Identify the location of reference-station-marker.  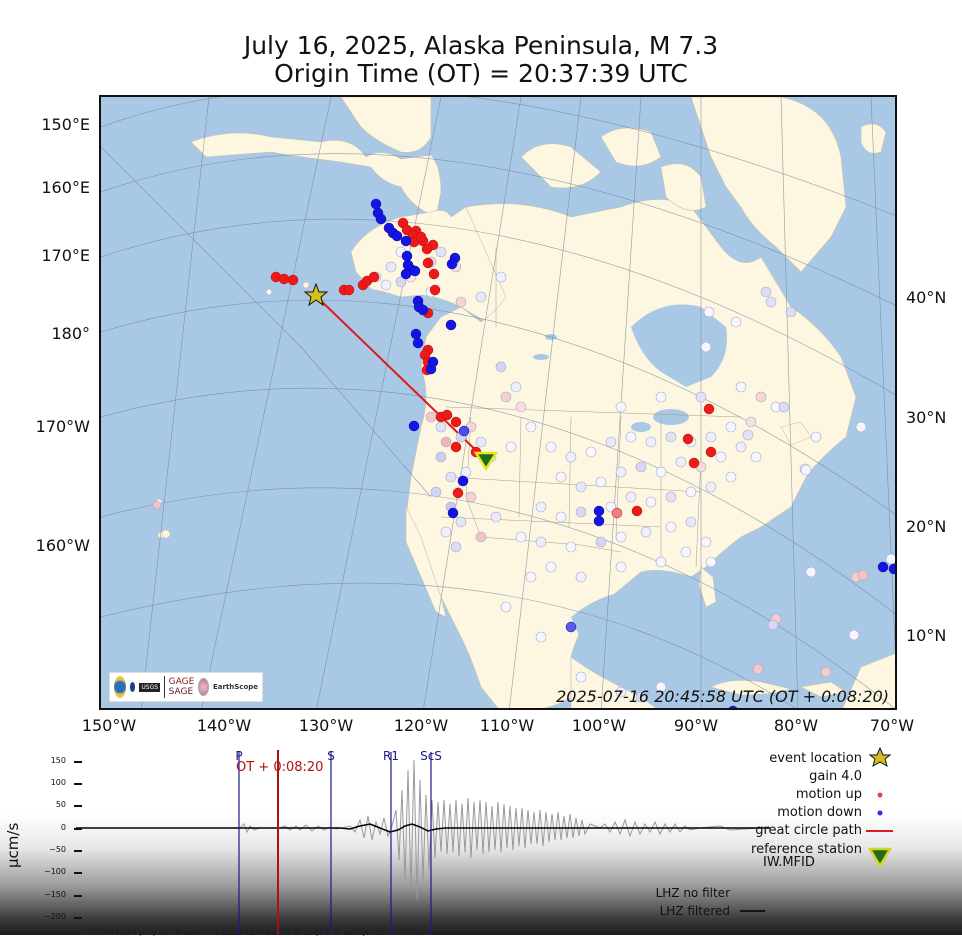
(486, 461).